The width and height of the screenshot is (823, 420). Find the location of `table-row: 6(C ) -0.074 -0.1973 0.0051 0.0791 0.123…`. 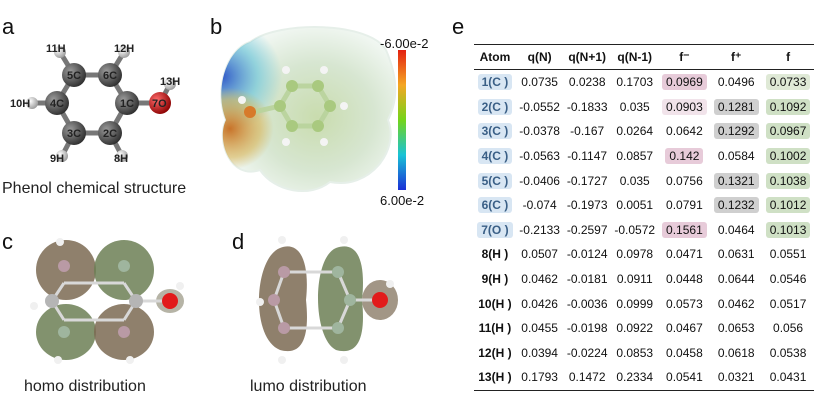

table-row: 6(C ) -0.074 -0.1973 0.0051 0.0791 0.123… is located at coordinates (644, 205).